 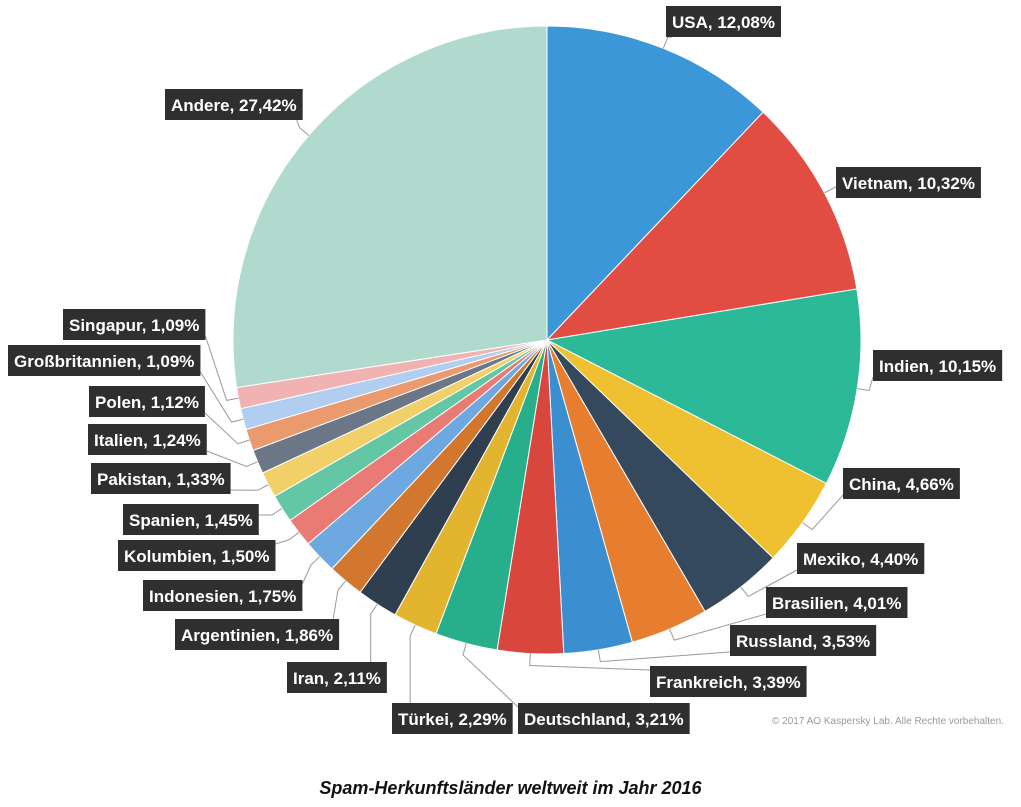 I want to click on slice-label-usa: USA, 12,08%, so click(x=723, y=21).